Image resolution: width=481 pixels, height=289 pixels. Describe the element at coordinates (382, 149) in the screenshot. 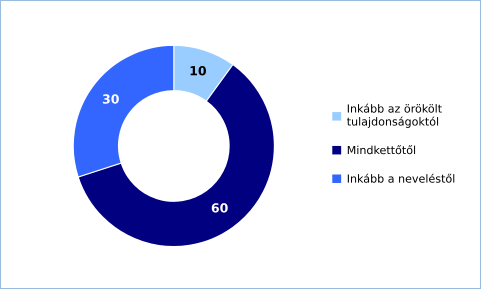

I see `legend-label: Mindkettőtől` at that location.